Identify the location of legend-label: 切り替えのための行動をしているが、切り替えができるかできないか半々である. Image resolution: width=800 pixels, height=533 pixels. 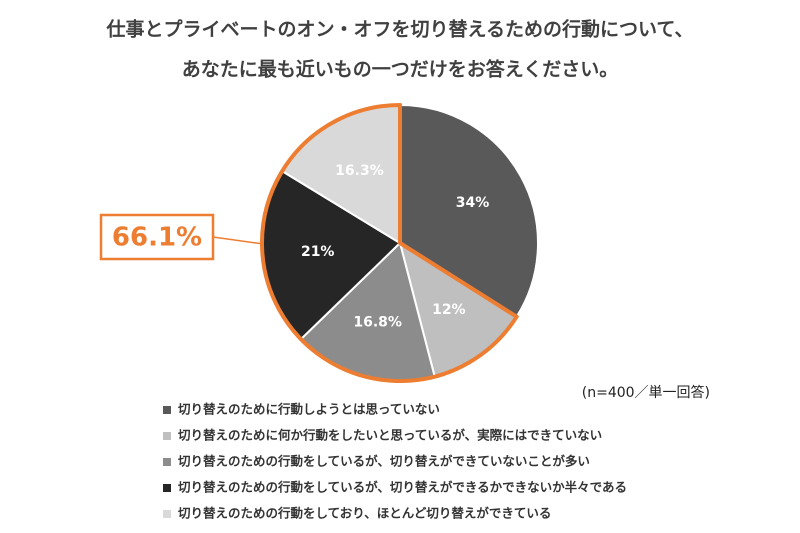
(402, 487).